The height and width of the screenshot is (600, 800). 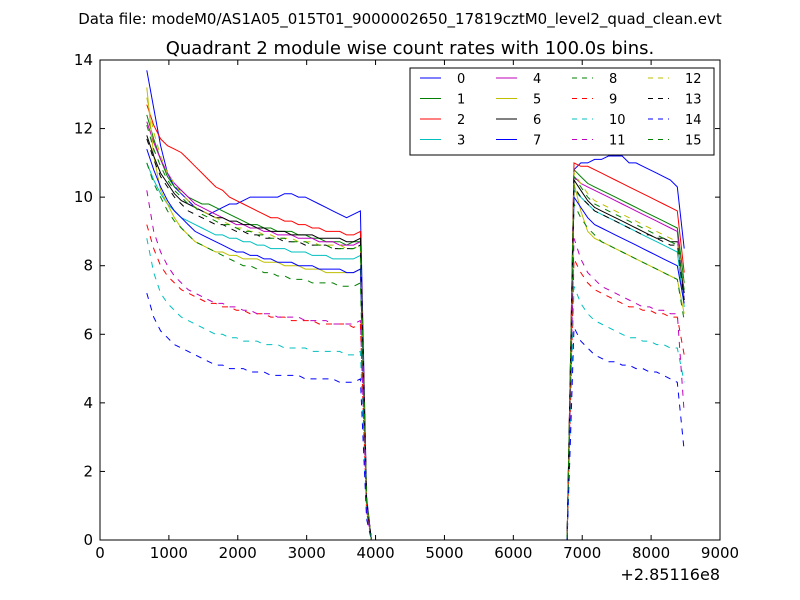 I want to click on legend-label: 12, so click(x=693, y=79).